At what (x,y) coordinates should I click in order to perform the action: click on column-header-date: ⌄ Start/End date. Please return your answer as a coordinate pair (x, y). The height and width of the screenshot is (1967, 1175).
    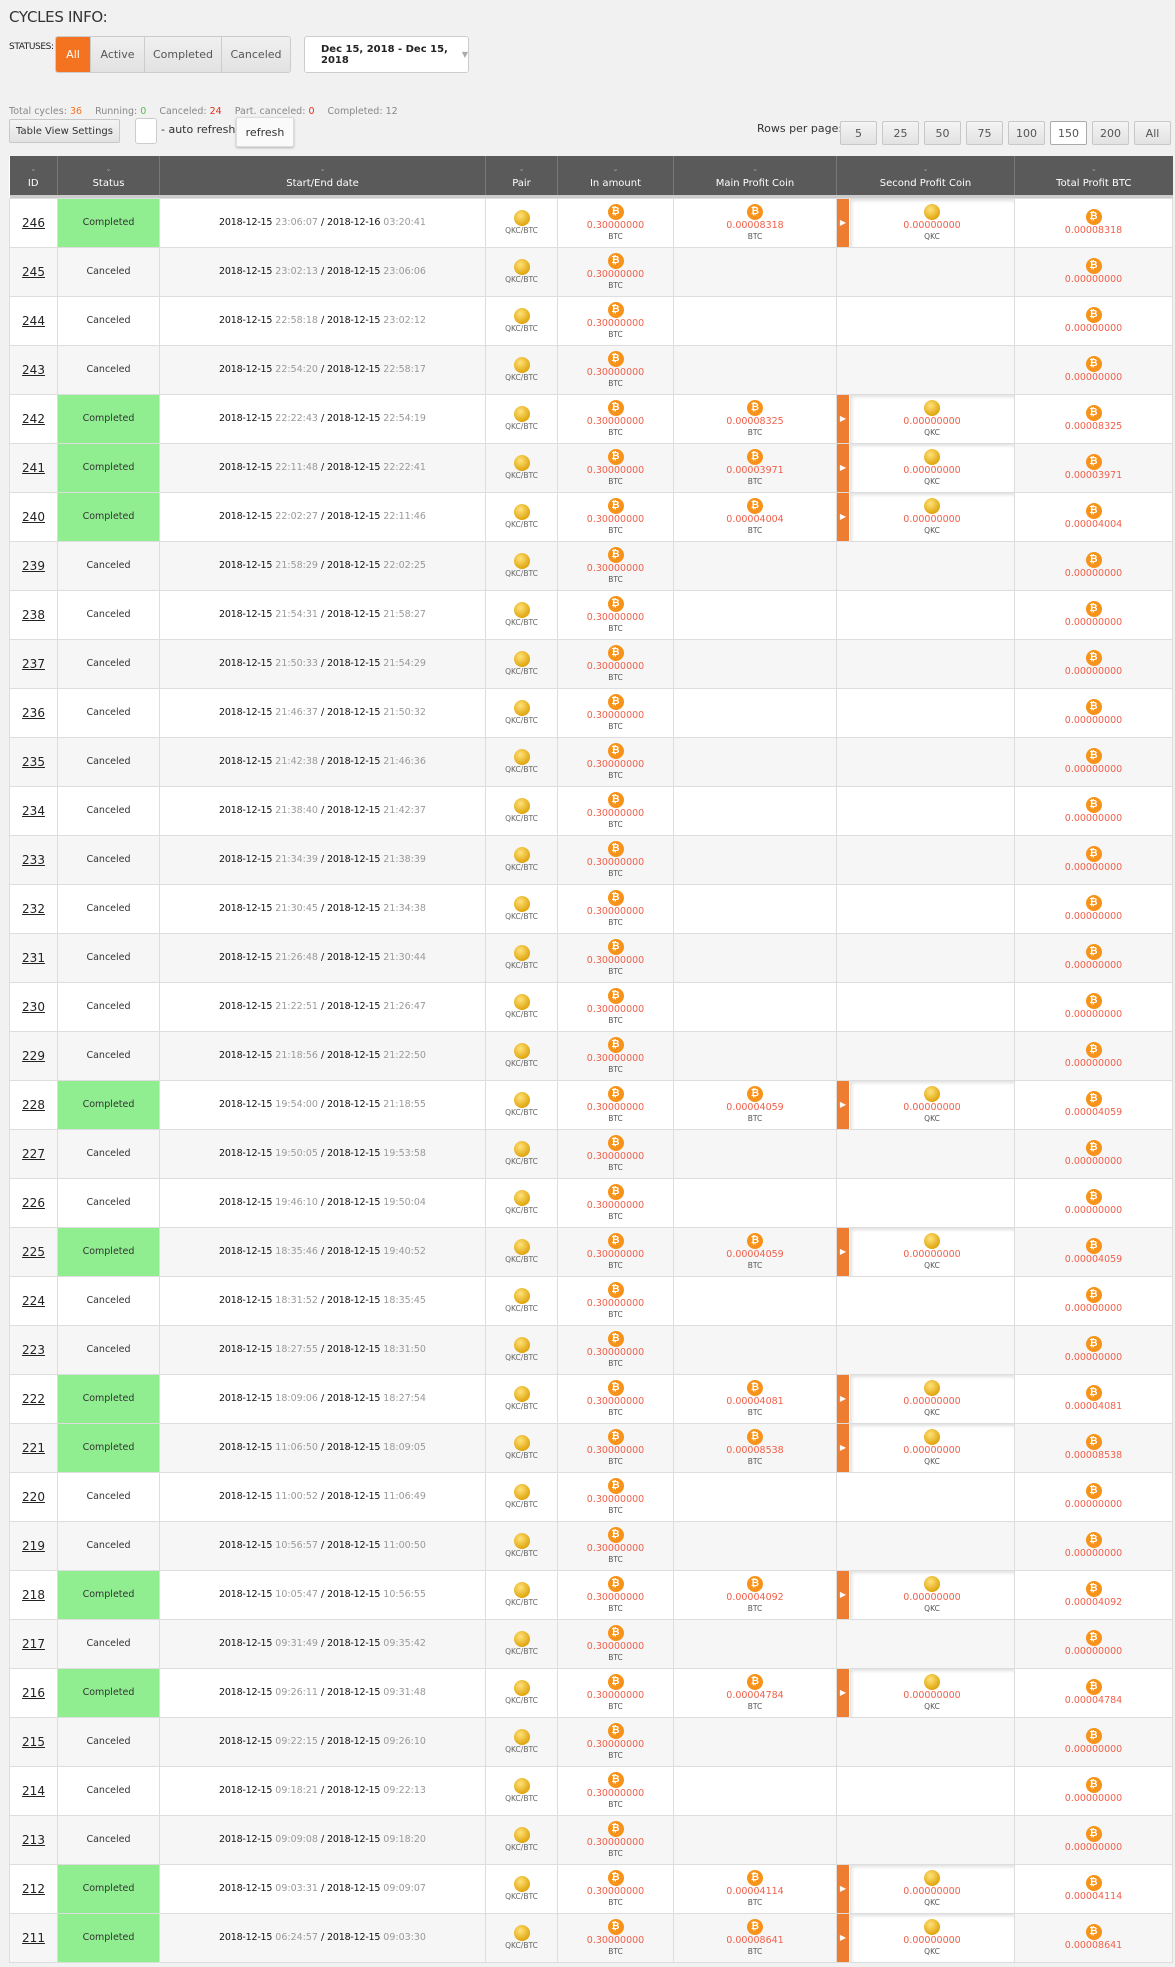
    Looking at the image, I should click on (322, 175).